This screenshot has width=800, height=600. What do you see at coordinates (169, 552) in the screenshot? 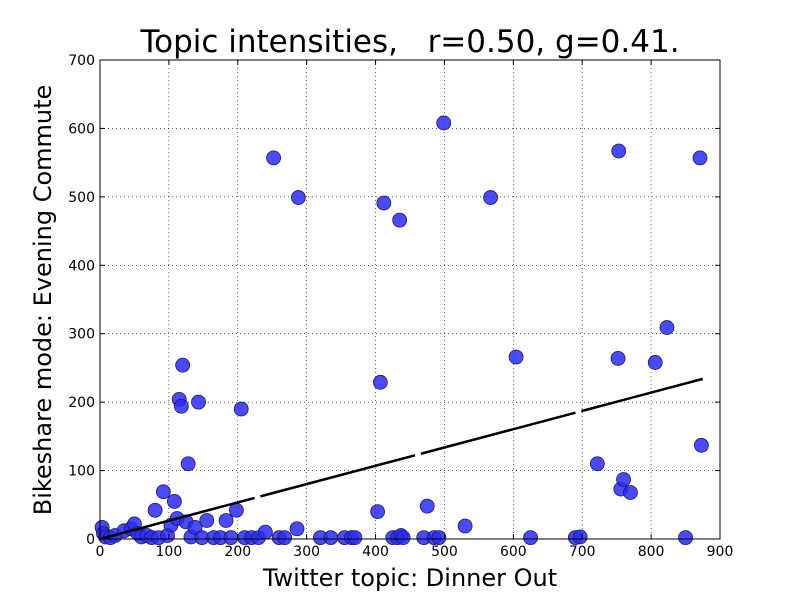
I see `x-tick-label: 100` at bounding box center [169, 552].